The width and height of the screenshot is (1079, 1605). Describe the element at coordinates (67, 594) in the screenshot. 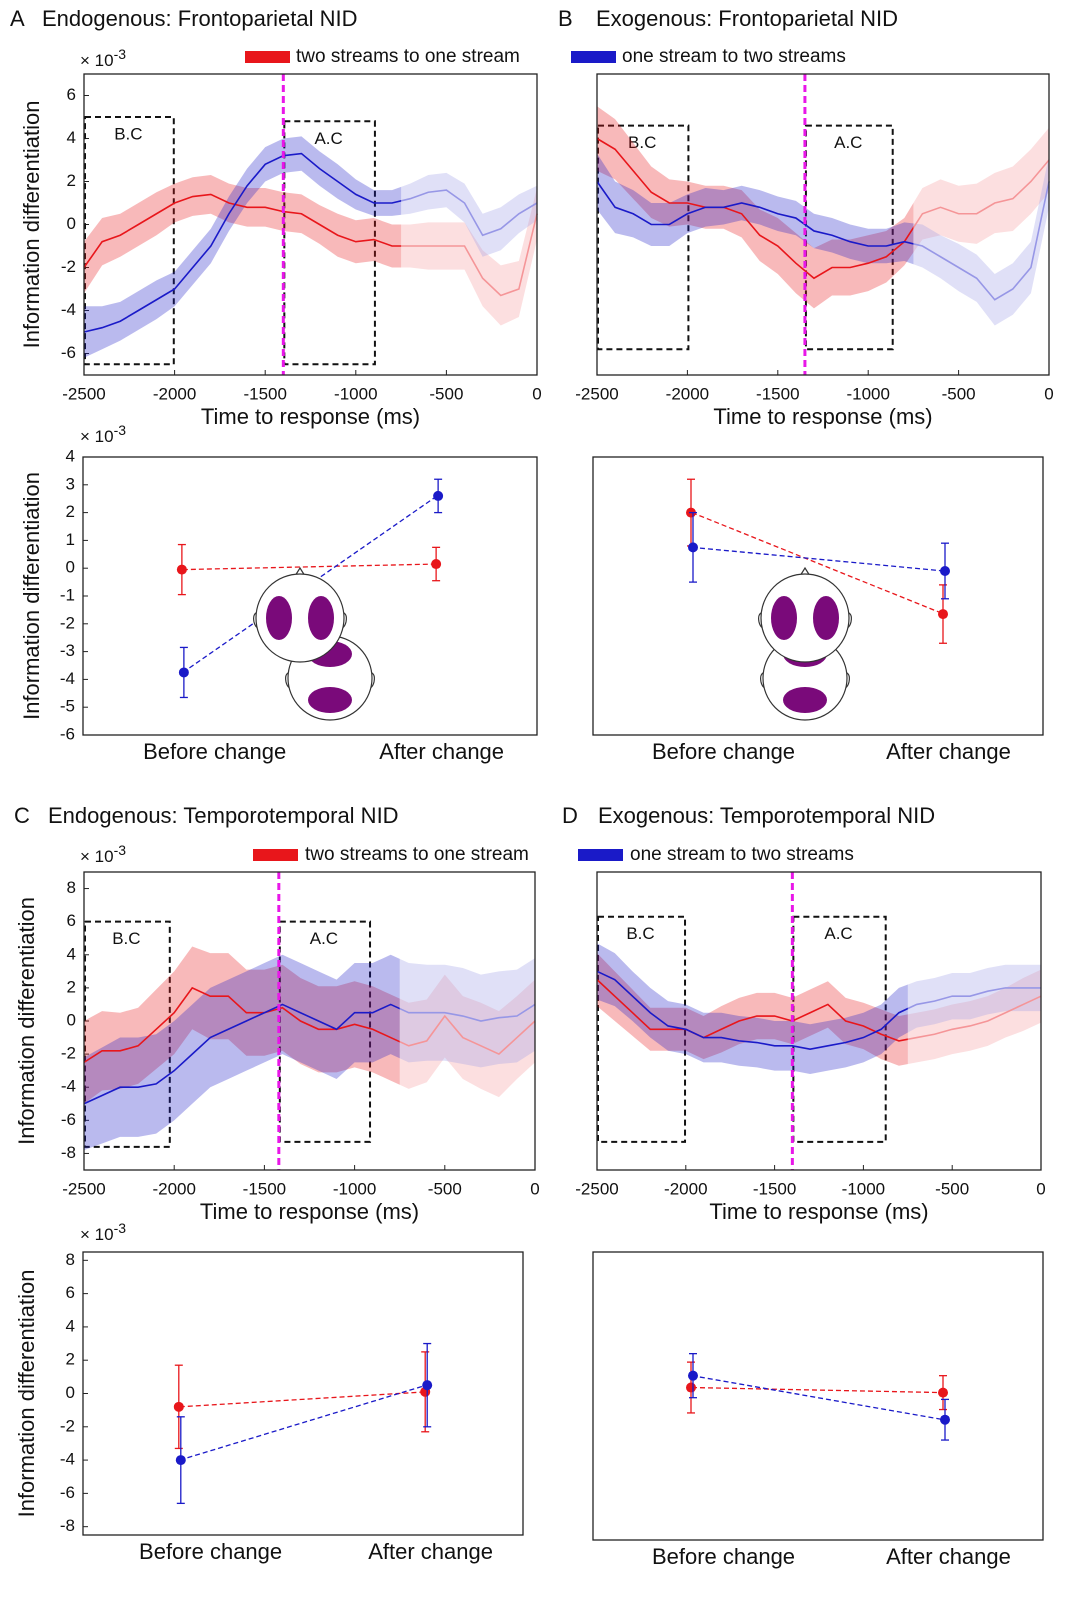

I see `y-tick-label: -1` at that location.